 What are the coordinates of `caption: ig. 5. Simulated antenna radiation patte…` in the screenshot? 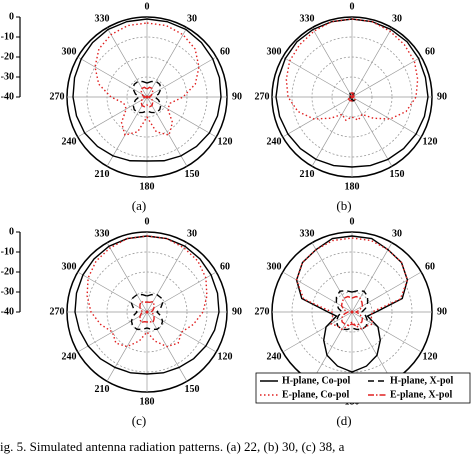 It's located at (172, 446).